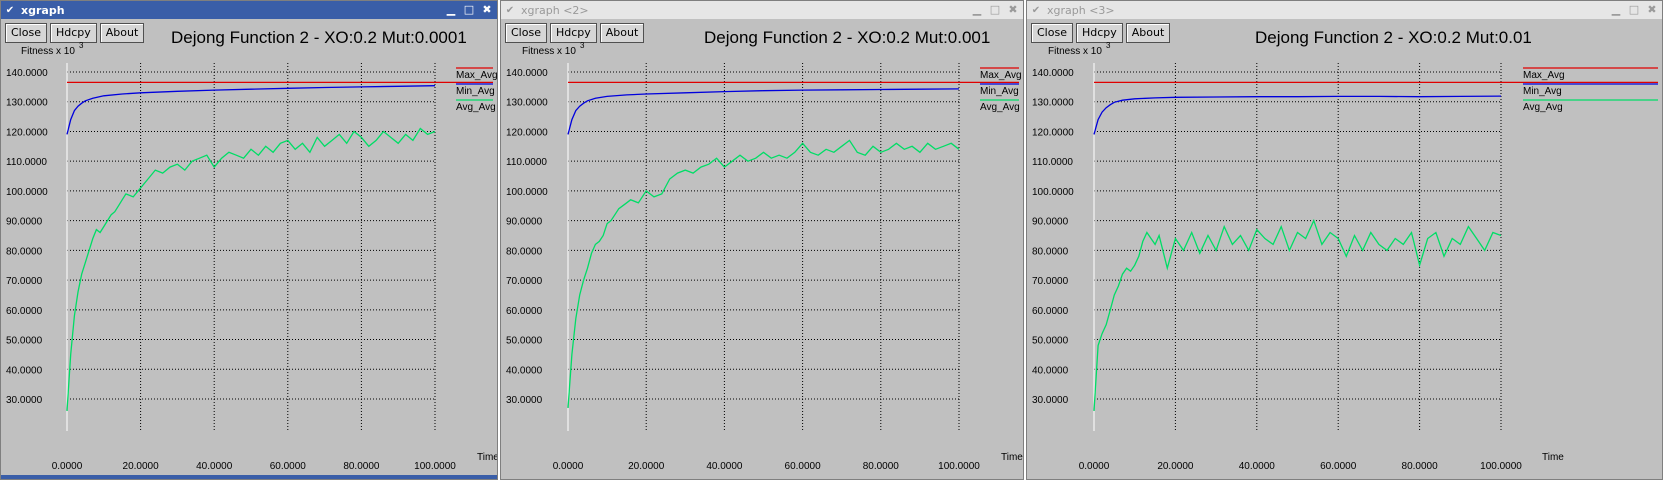 Image resolution: width=1663 pixels, height=483 pixels. What do you see at coordinates (1081, 10) in the screenshot?
I see `window-title: xgraph <3>` at bounding box center [1081, 10].